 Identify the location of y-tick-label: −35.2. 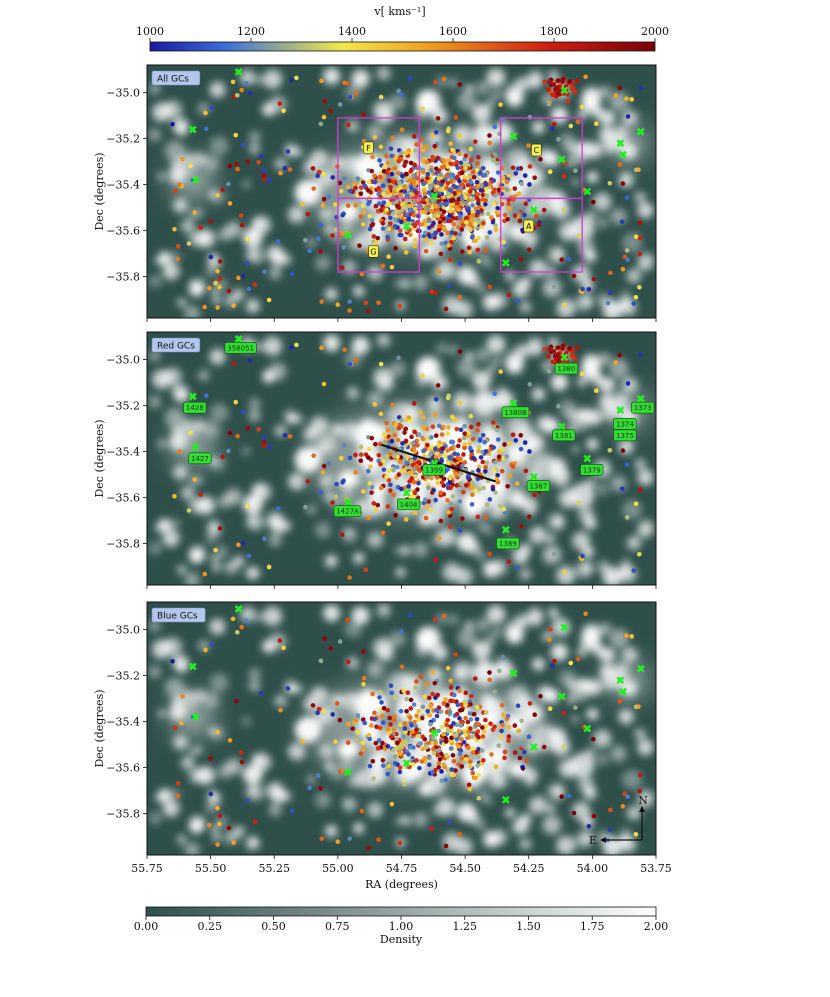
(123, 406).